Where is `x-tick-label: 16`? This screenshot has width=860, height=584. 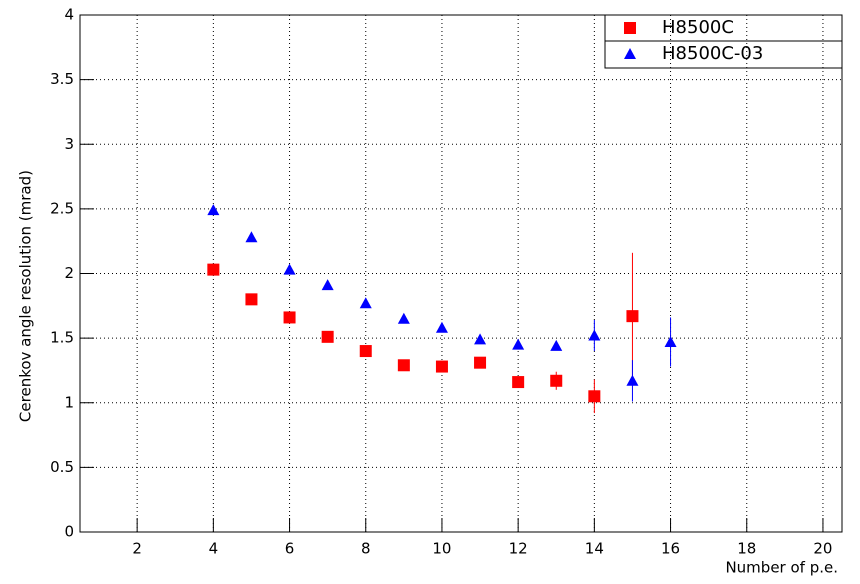
x-tick-label: 16 is located at coordinates (670, 549).